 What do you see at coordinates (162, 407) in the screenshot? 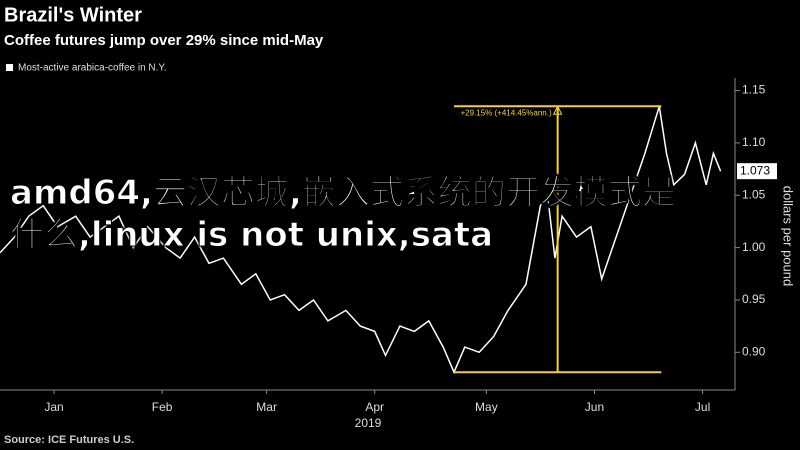
I see `x-tick-label: Feb` at bounding box center [162, 407].